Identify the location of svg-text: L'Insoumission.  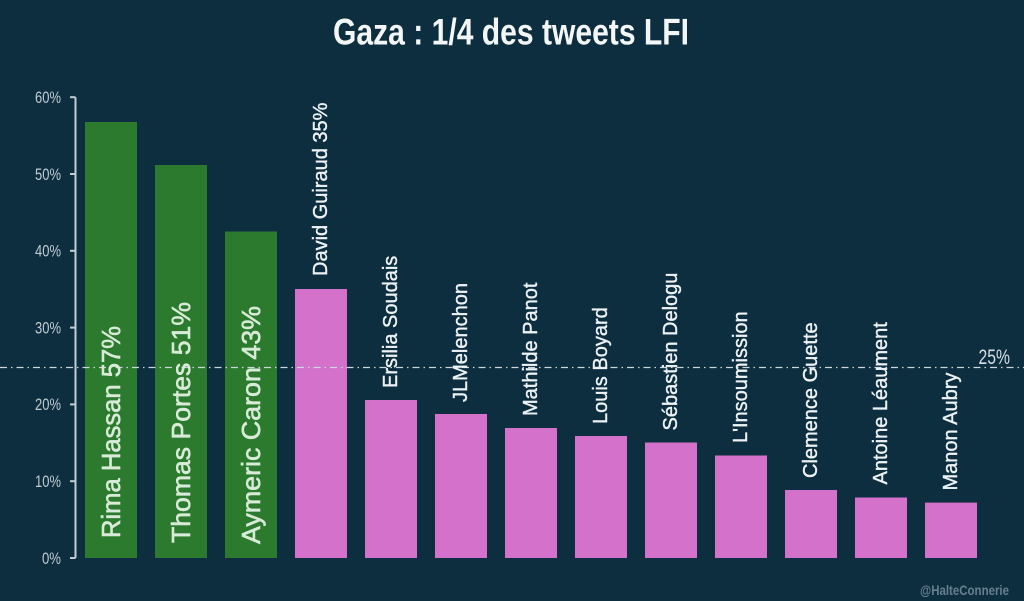
(741, 377).